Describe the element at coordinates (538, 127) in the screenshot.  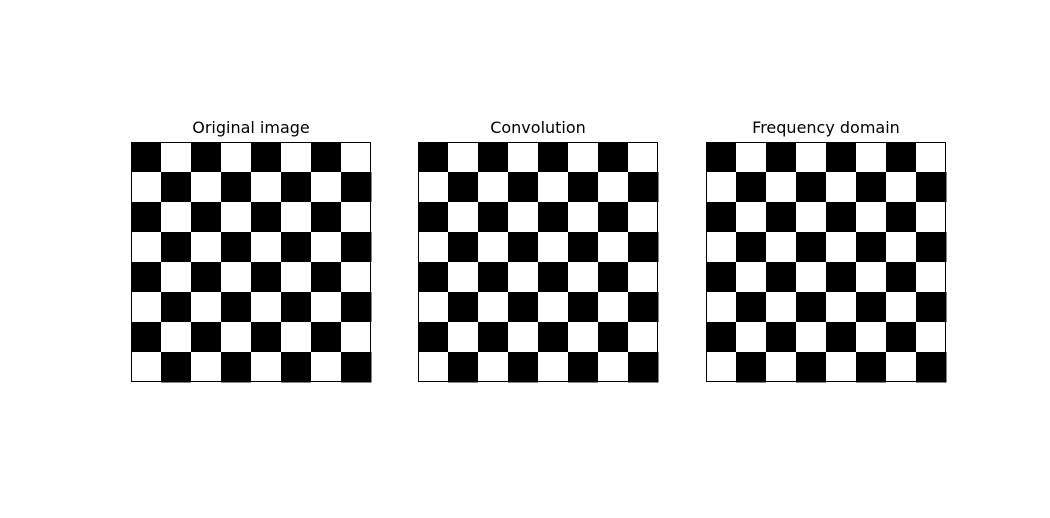
I see `panel-title-convolution: Convolution` at that location.